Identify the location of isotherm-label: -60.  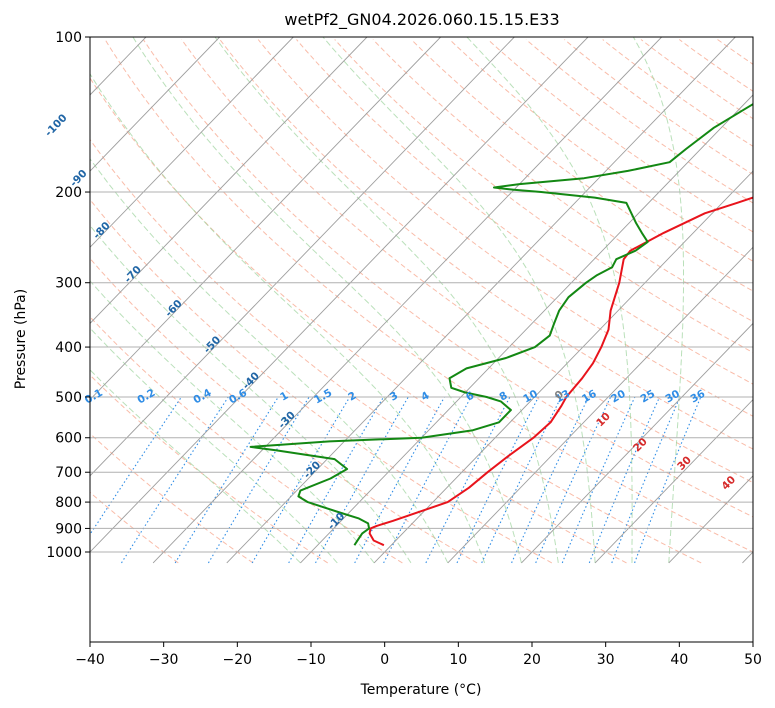
(174, 309).